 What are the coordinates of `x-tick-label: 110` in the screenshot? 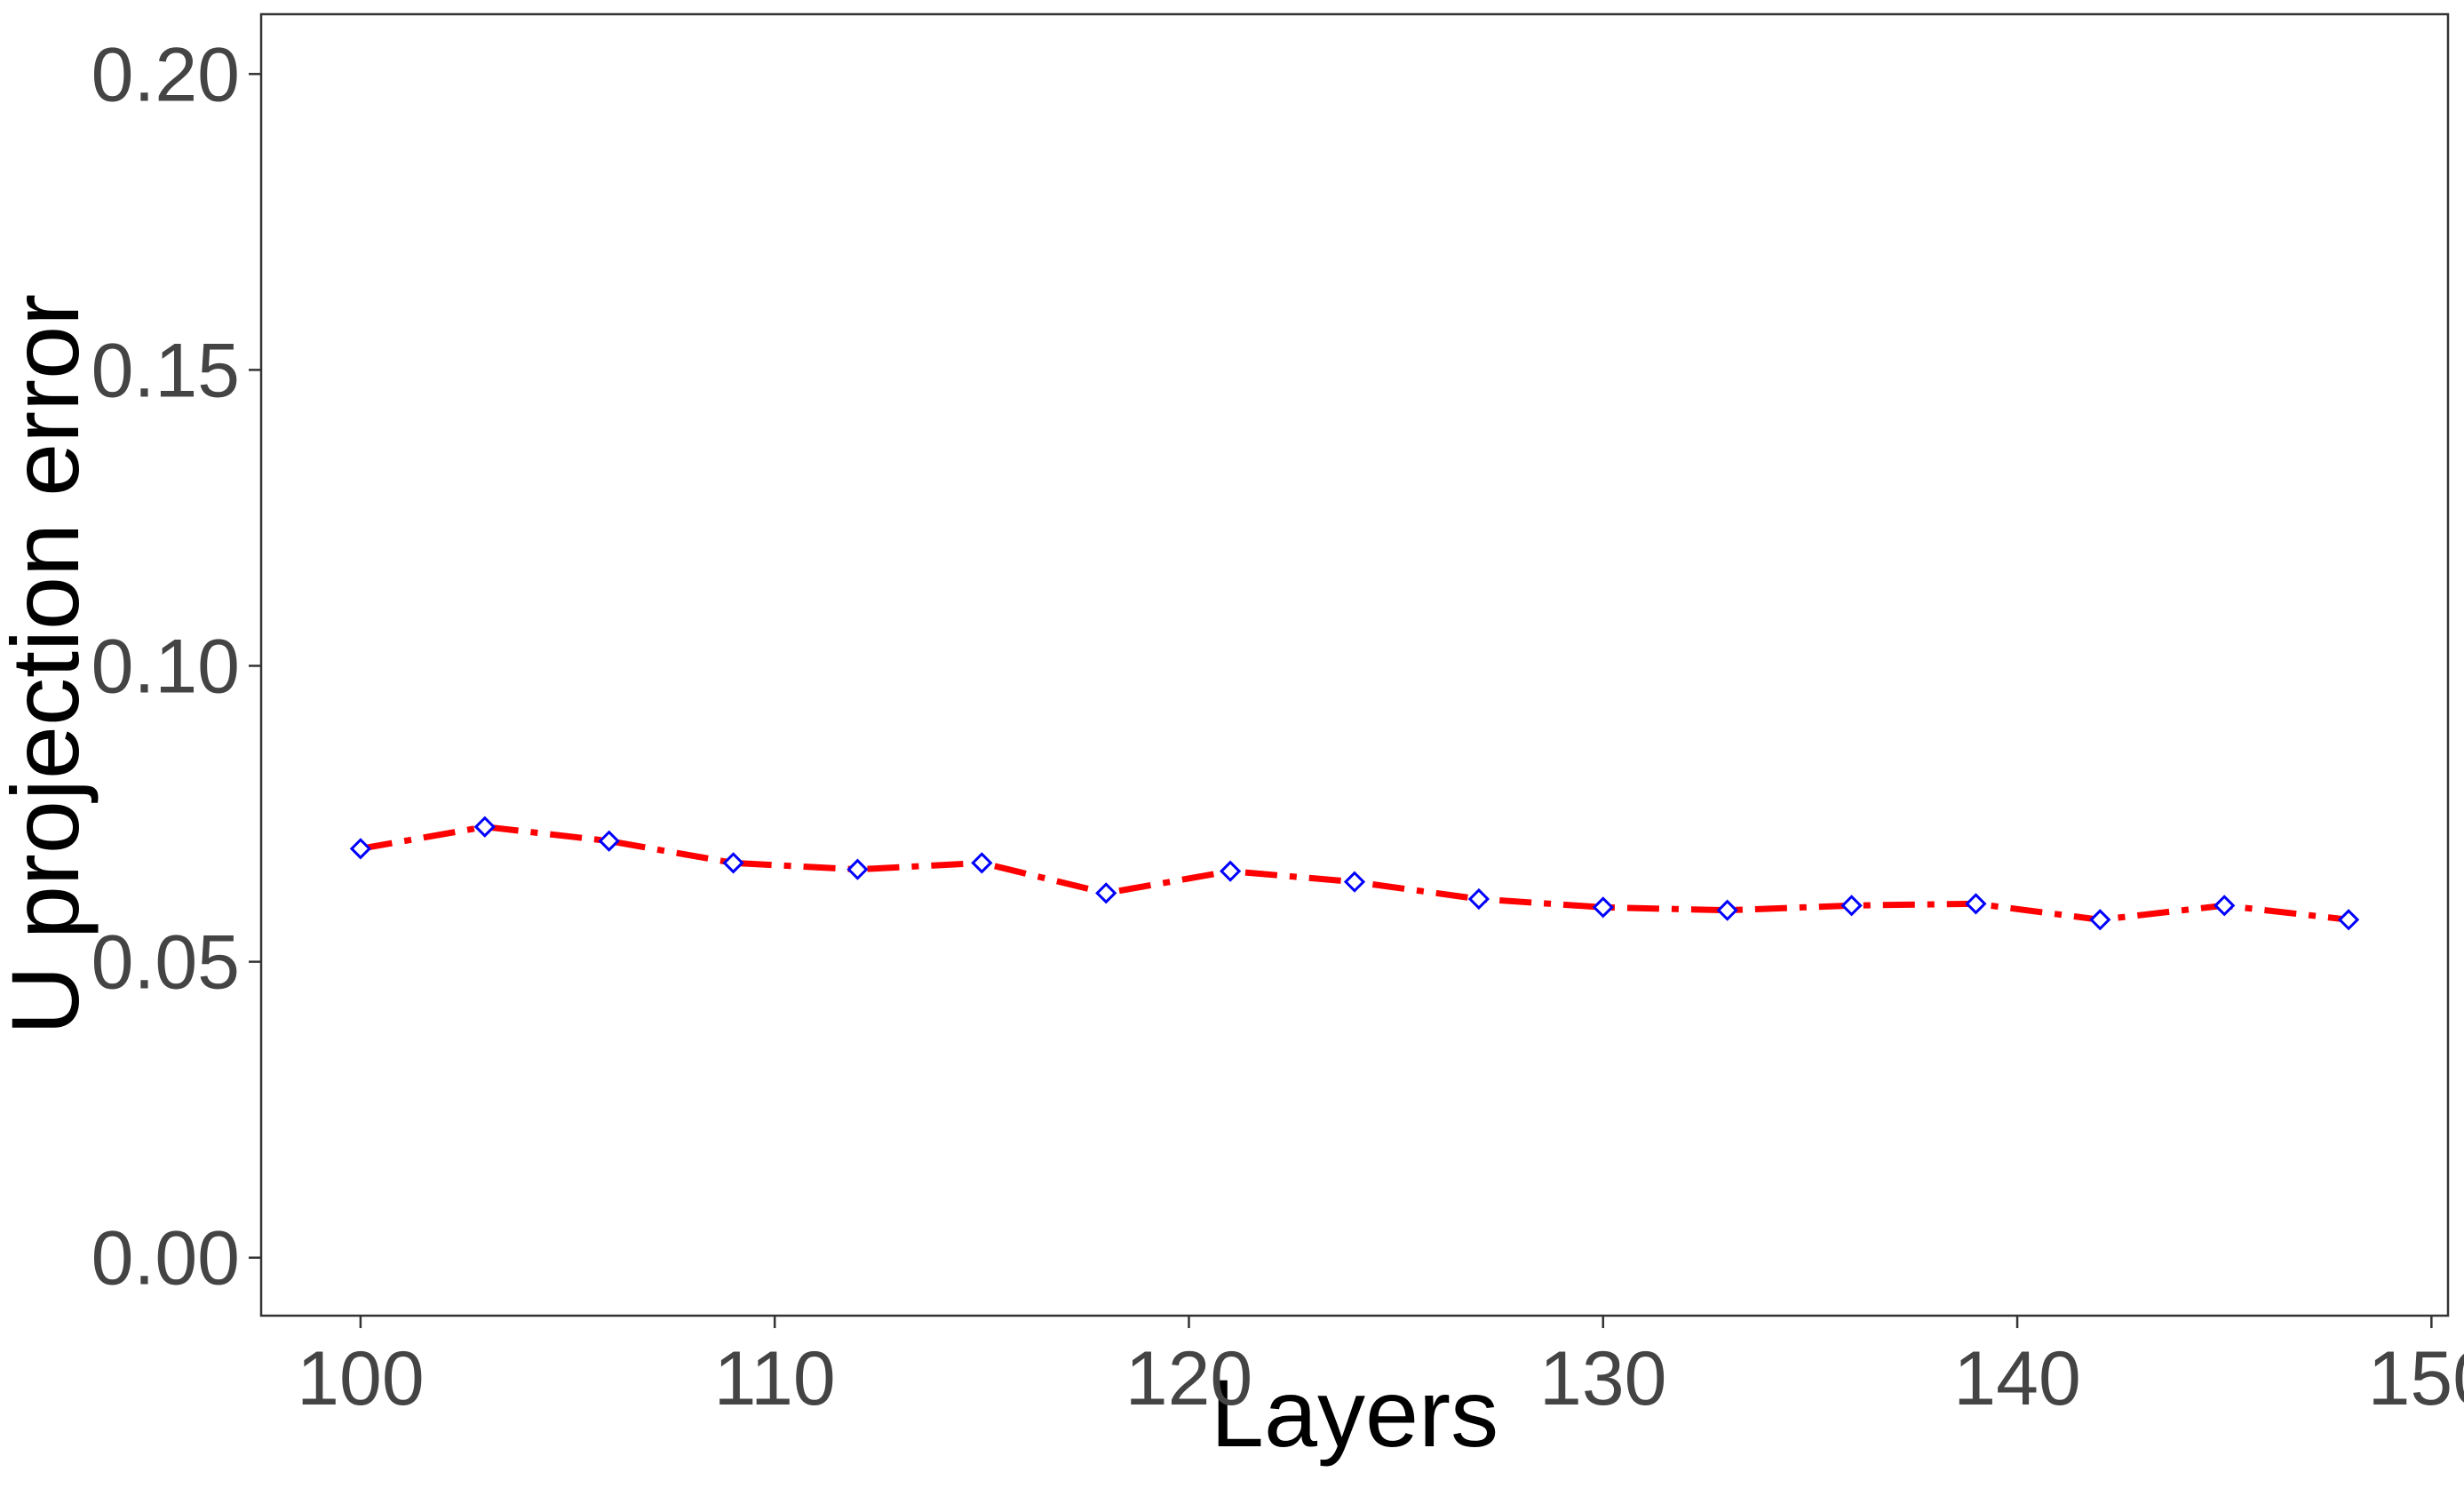 It's located at (775, 1378).